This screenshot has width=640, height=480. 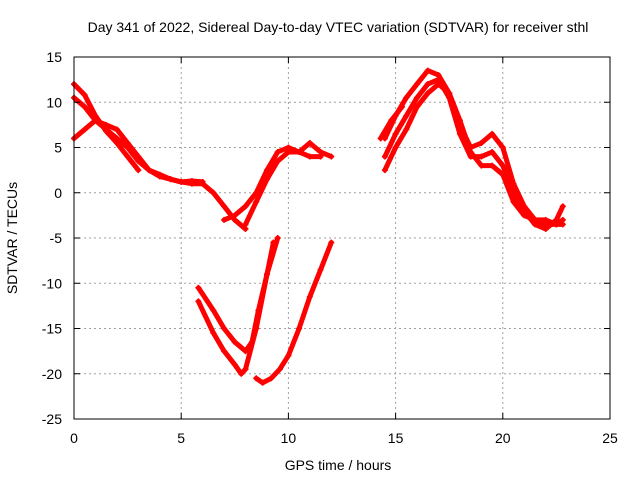 What do you see at coordinates (52, 283) in the screenshot?
I see `y-tick-label: -10` at bounding box center [52, 283].